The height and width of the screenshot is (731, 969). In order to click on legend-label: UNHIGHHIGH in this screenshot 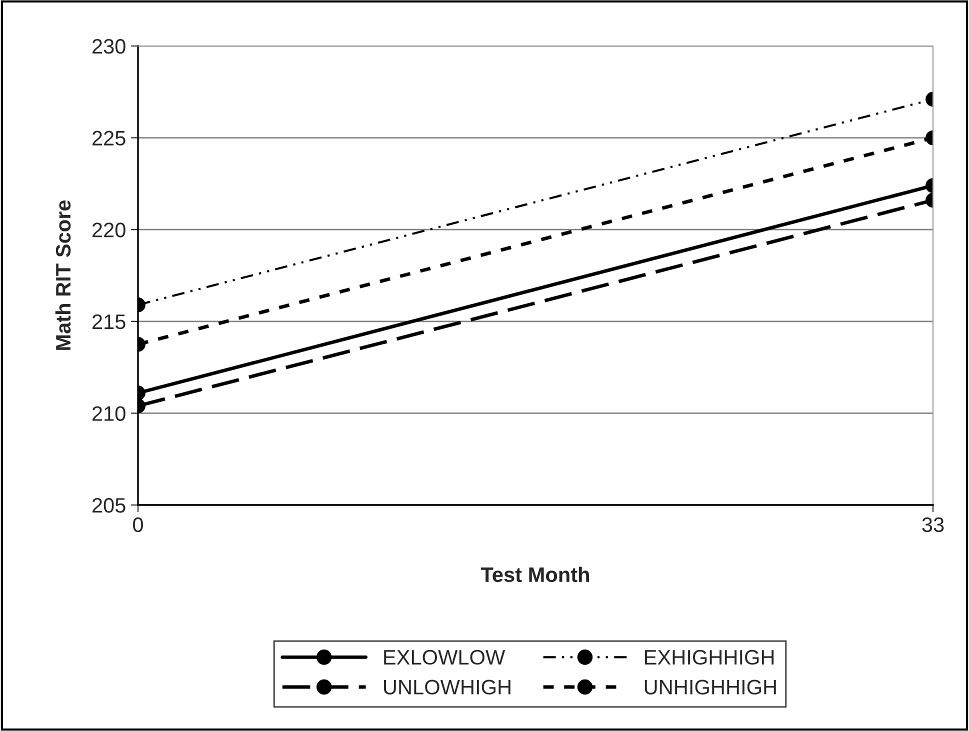, I will do `click(710, 687)`.